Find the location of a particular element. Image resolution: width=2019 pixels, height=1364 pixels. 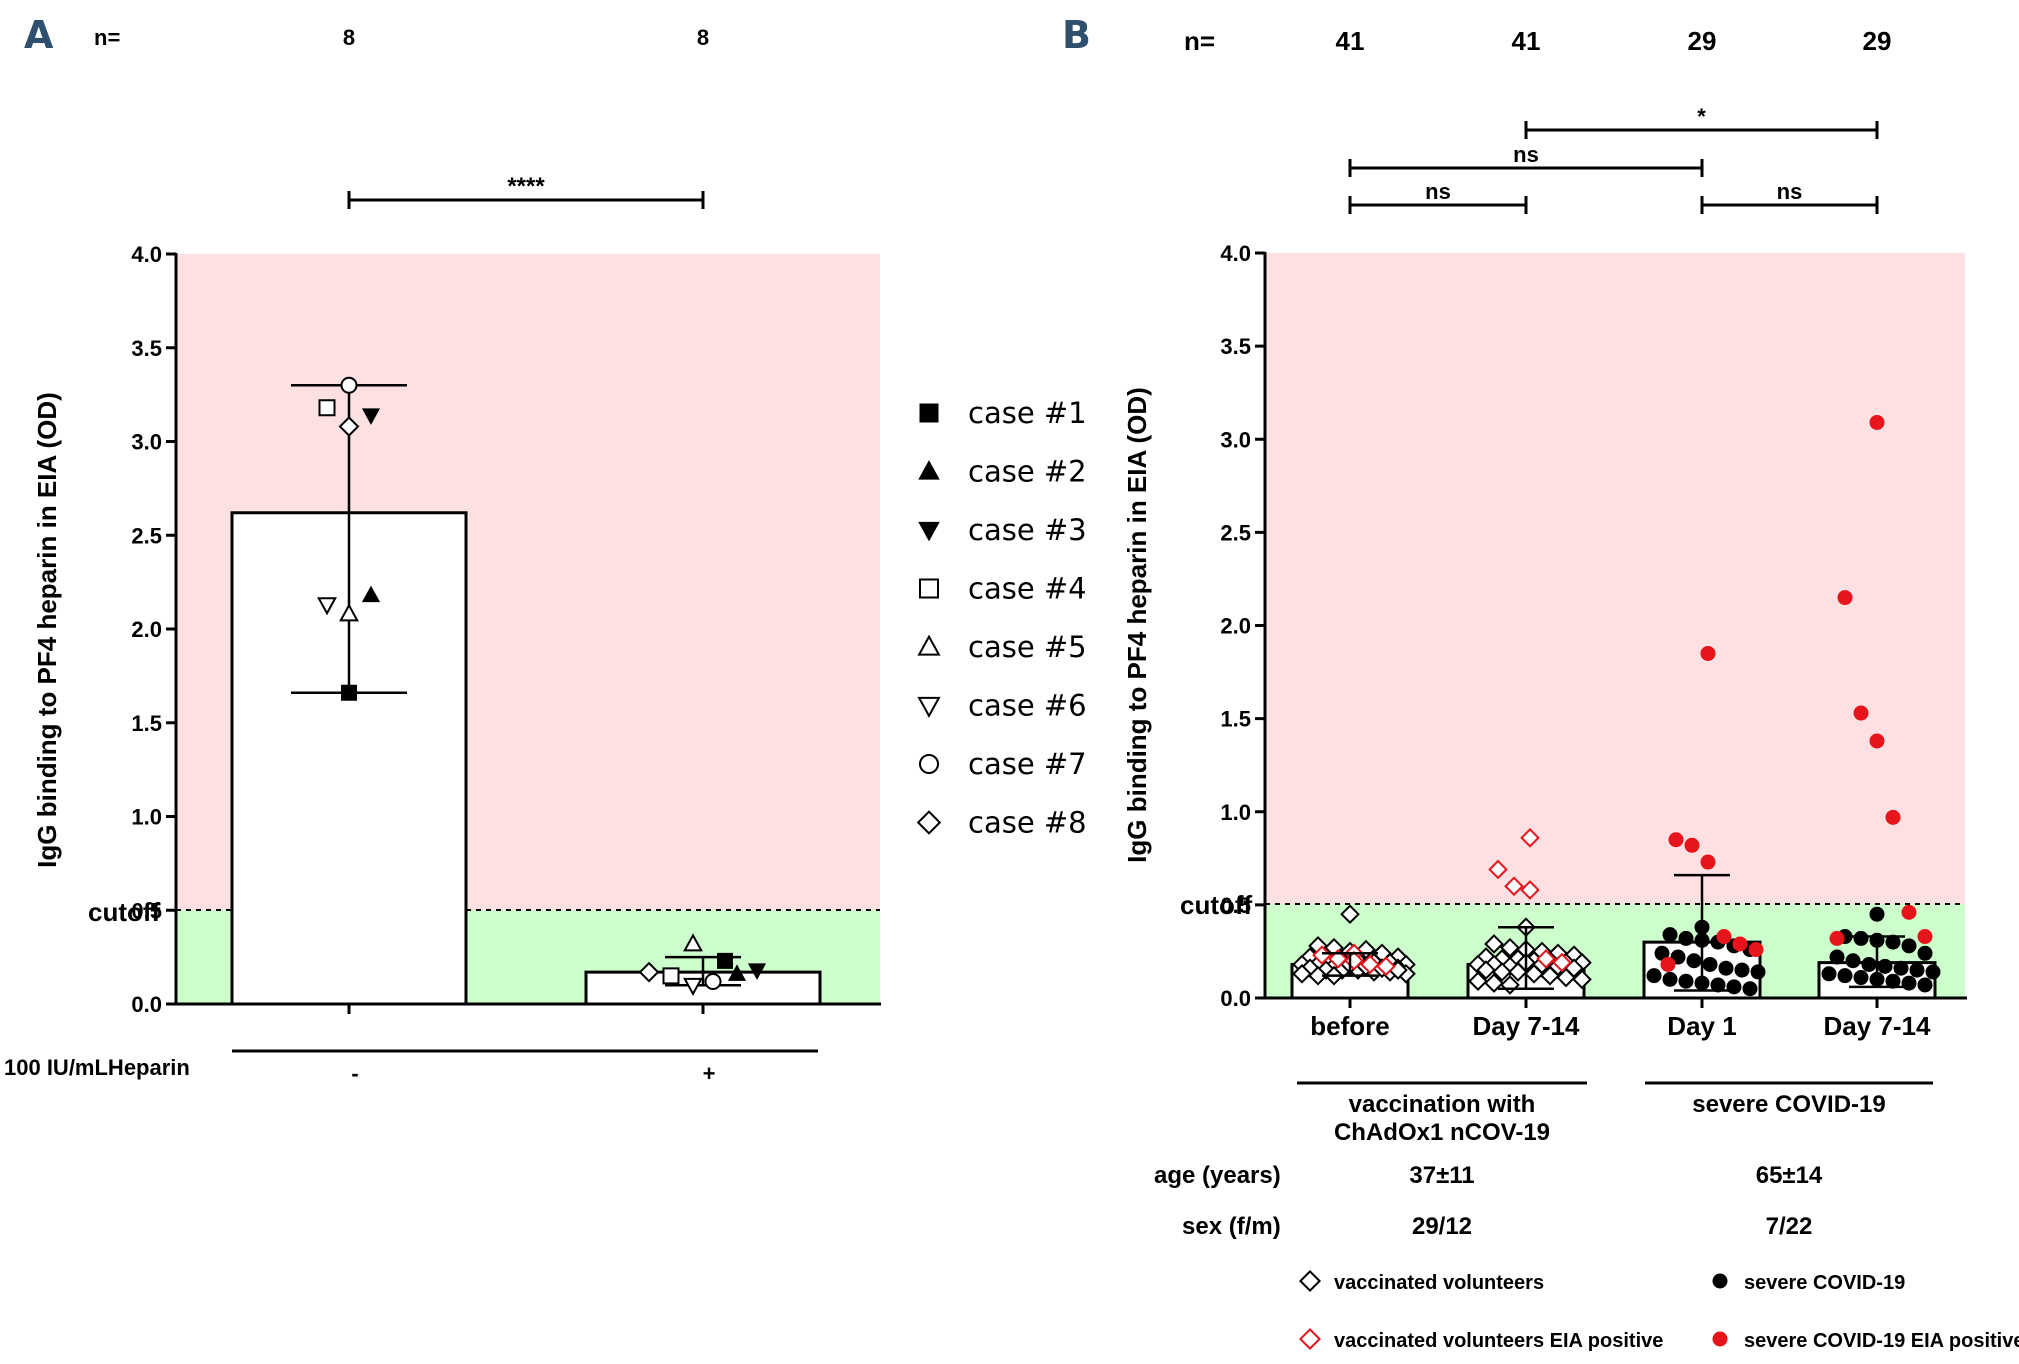

panel-b-n-label: n= is located at coordinates (1199, 41).